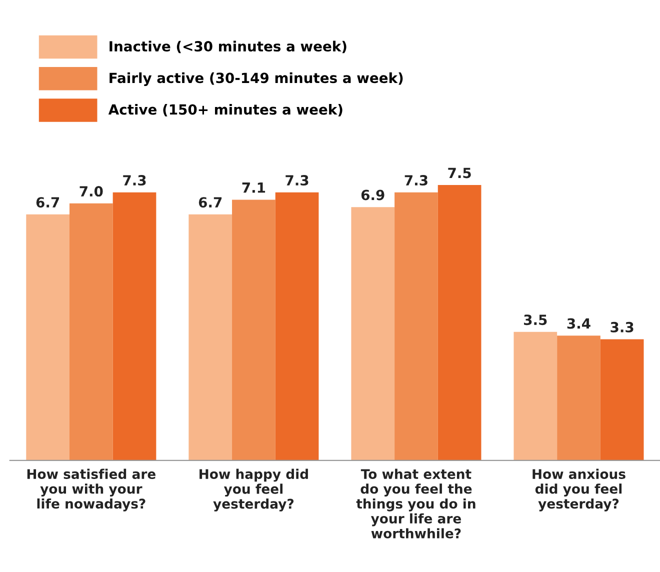 The width and height of the screenshot is (660, 572). What do you see at coordinates (254, 187) in the screenshot?
I see `data-label: 7.1` at bounding box center [254, 187].